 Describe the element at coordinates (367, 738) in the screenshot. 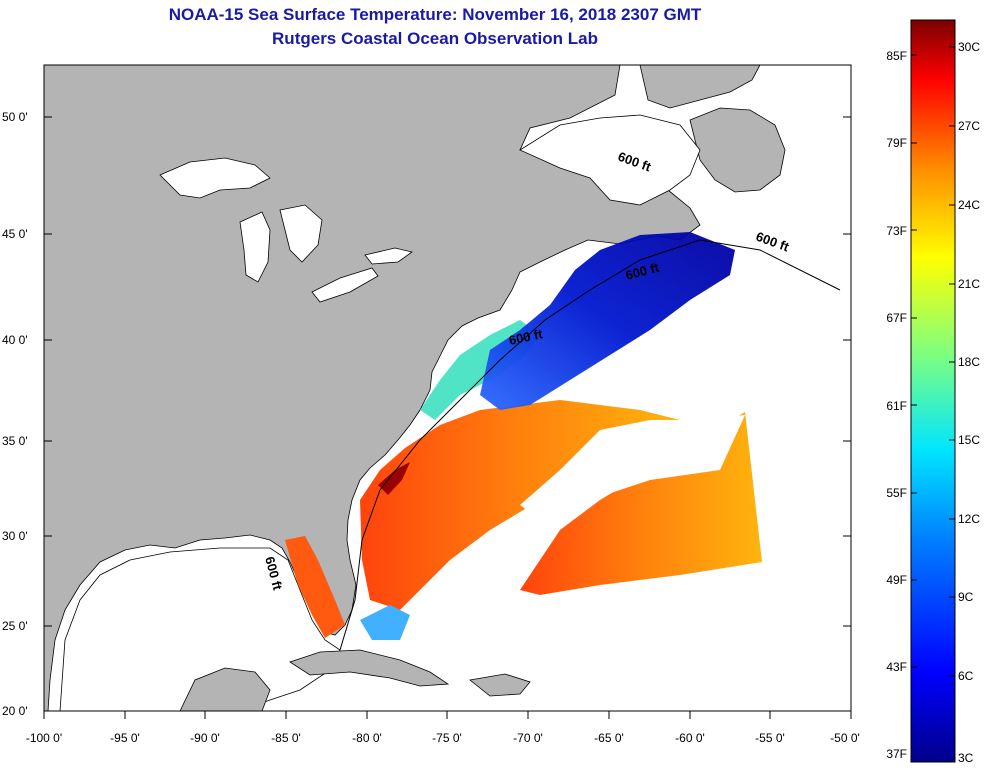

I see `lon-label-80: -80 0'` at that location.